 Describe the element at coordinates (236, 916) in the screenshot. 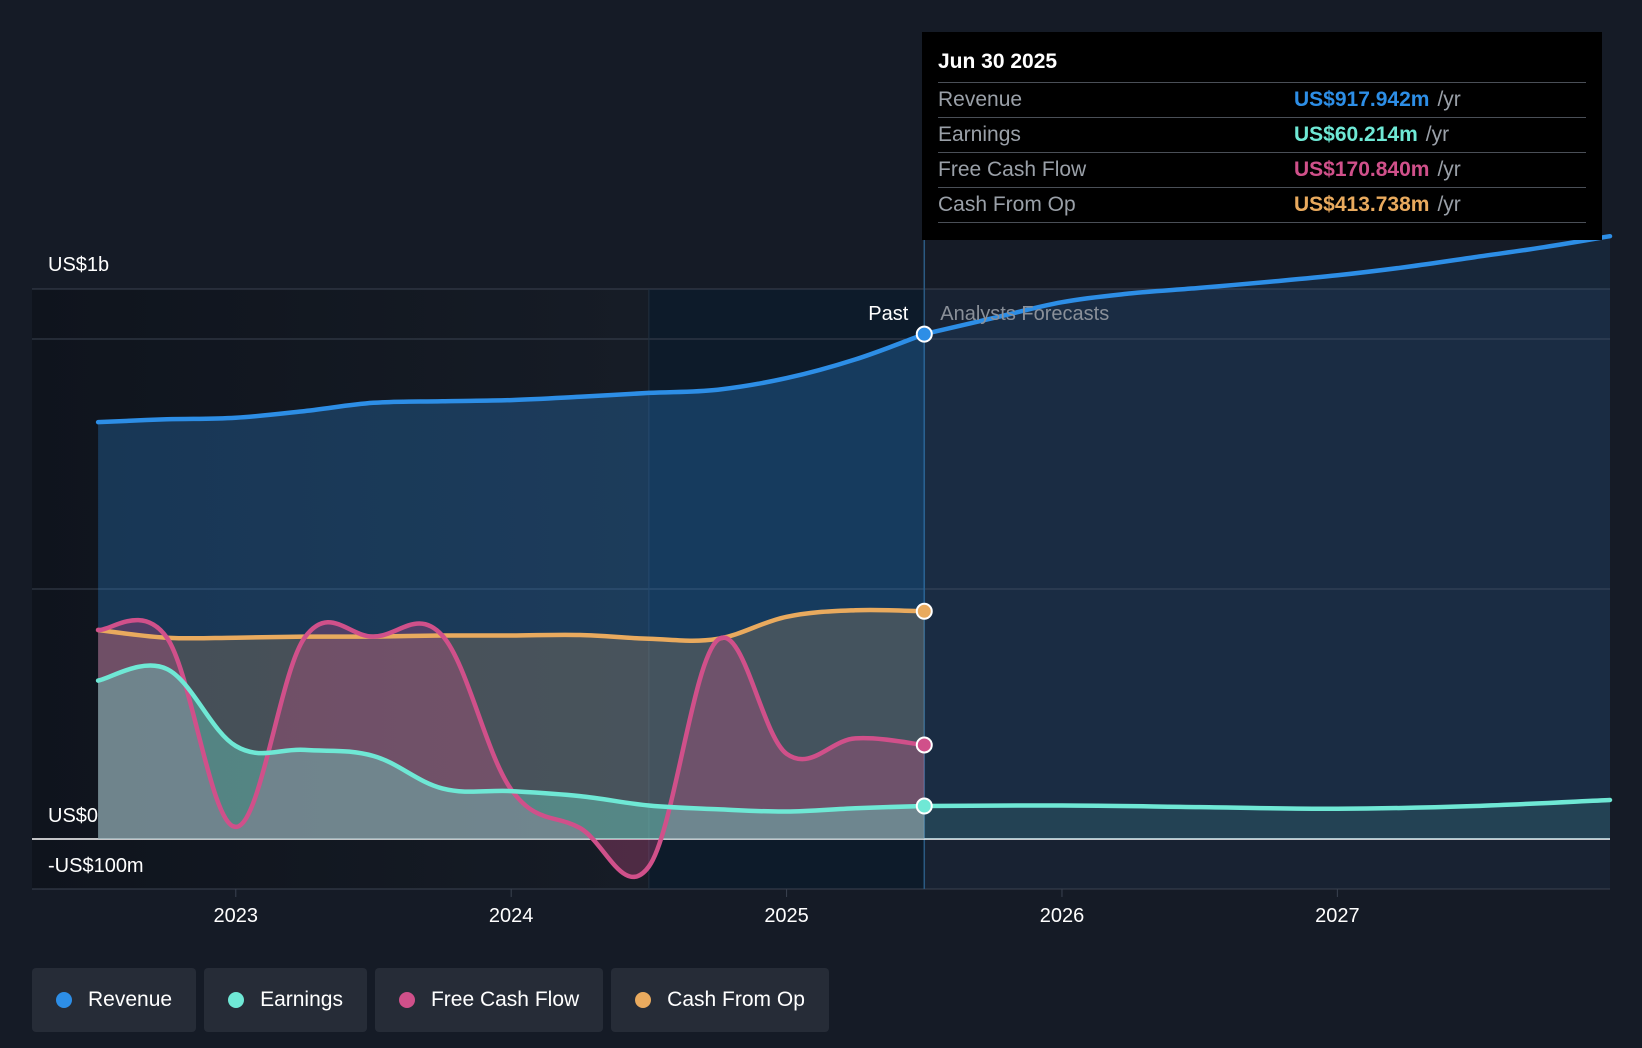

I see `x-tick-label-2023: 2023` at that location.